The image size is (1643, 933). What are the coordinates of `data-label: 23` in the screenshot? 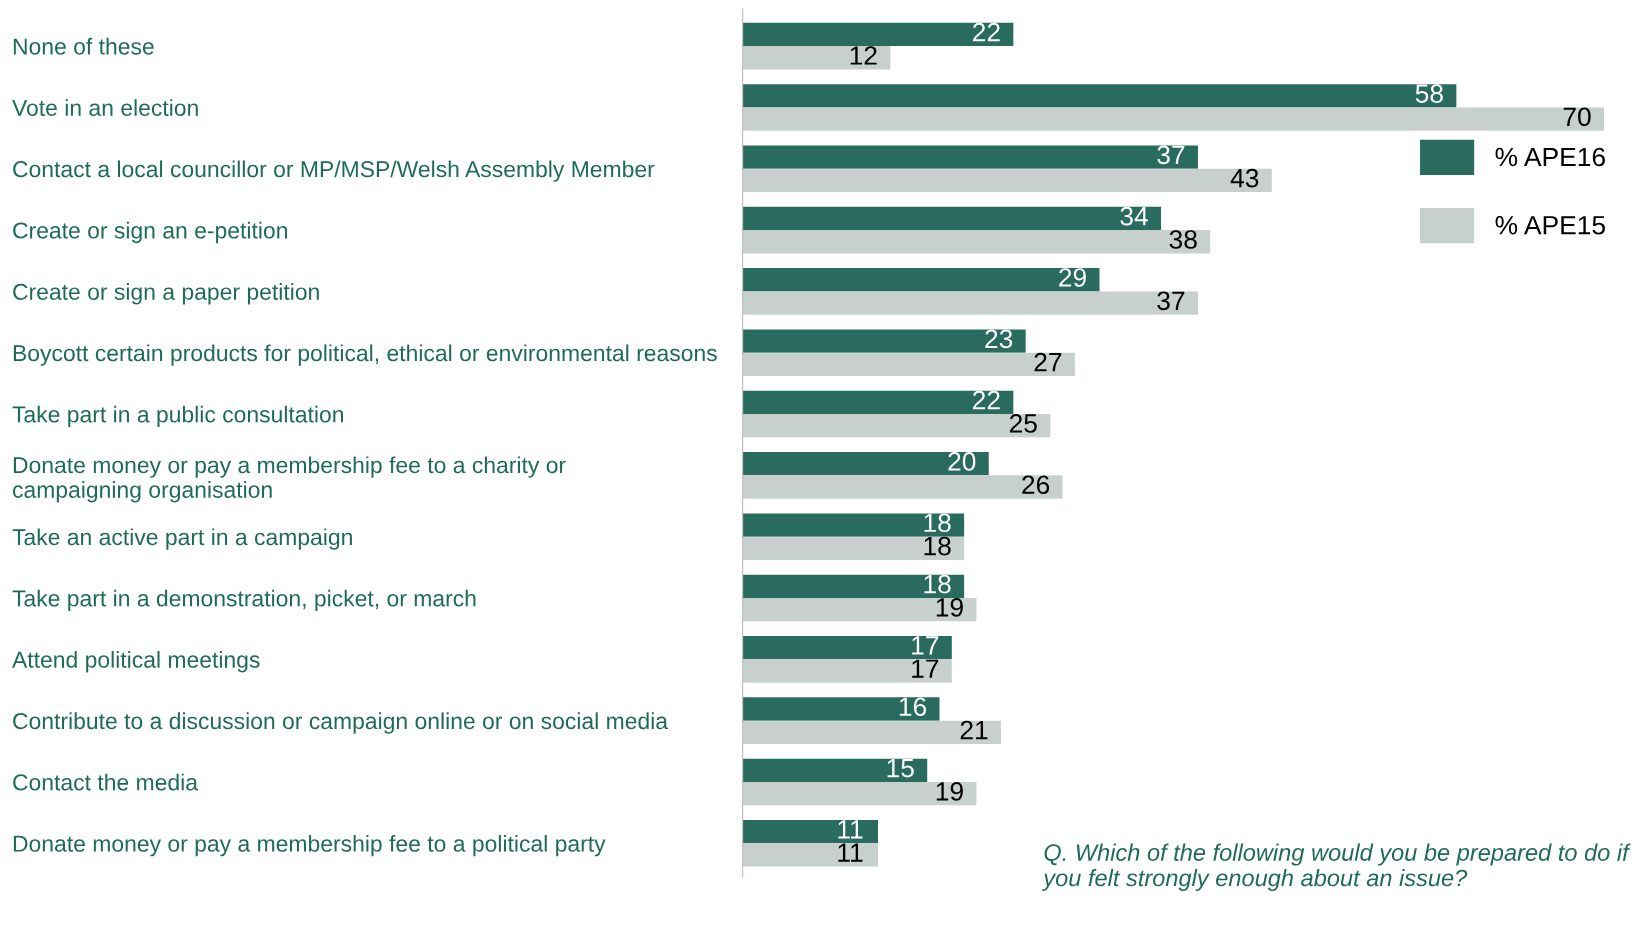 It's located at (999, 339).